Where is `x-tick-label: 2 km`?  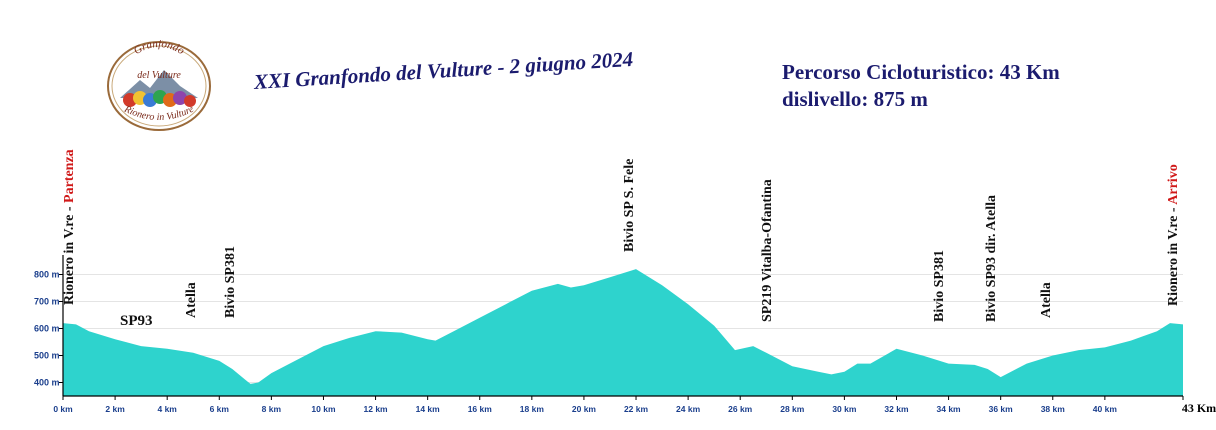
x-tick-label: 2 km is located at coordinates (115, 409).